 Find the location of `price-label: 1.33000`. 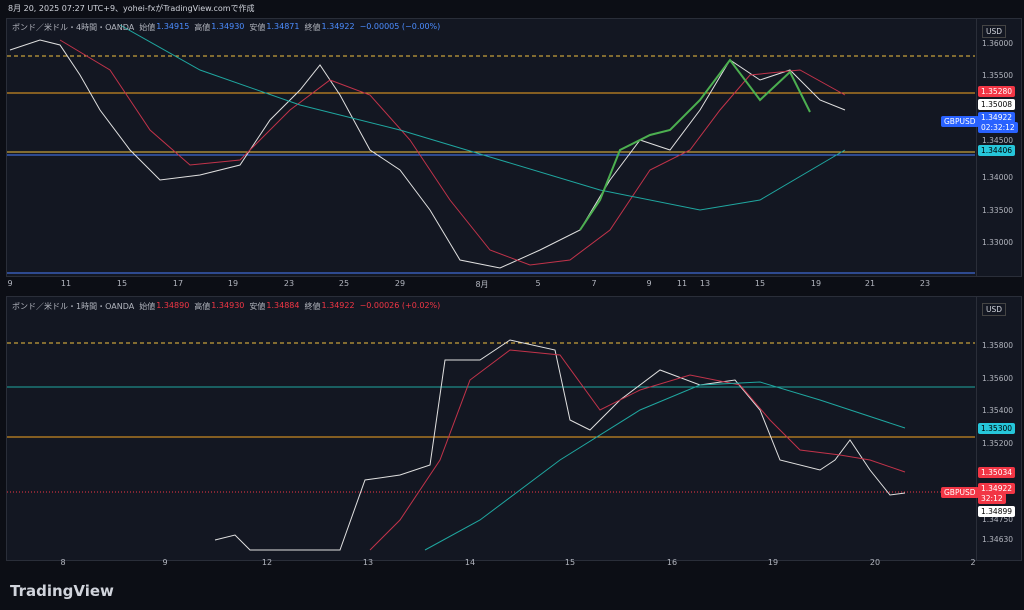

price-label: 1.33000 is located at coordinates (998, 242).